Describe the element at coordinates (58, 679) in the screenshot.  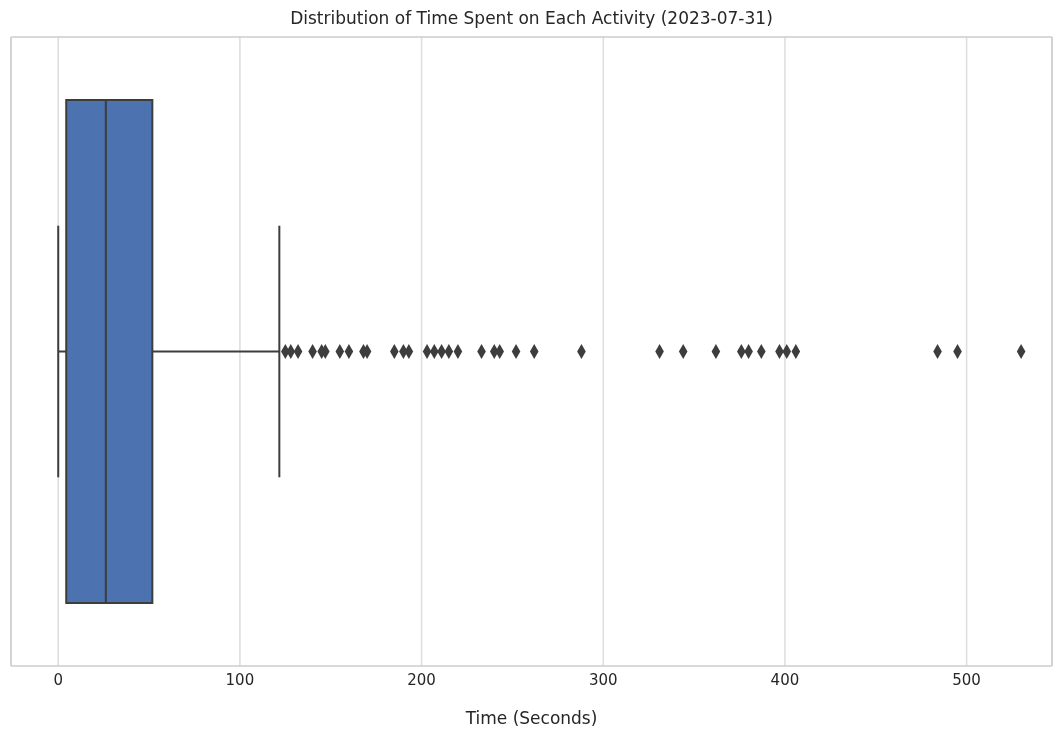
I see `x-tick-label: 0` at that location.